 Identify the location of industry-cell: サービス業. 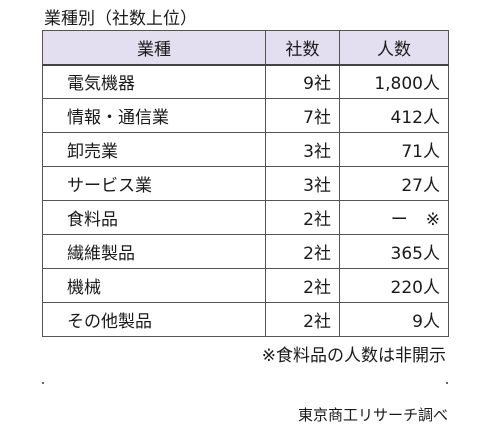
(154, 183).